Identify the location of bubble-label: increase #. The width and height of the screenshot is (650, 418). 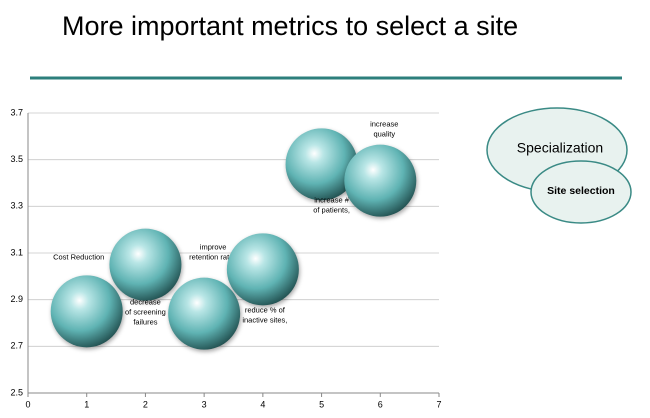
(331, 199).